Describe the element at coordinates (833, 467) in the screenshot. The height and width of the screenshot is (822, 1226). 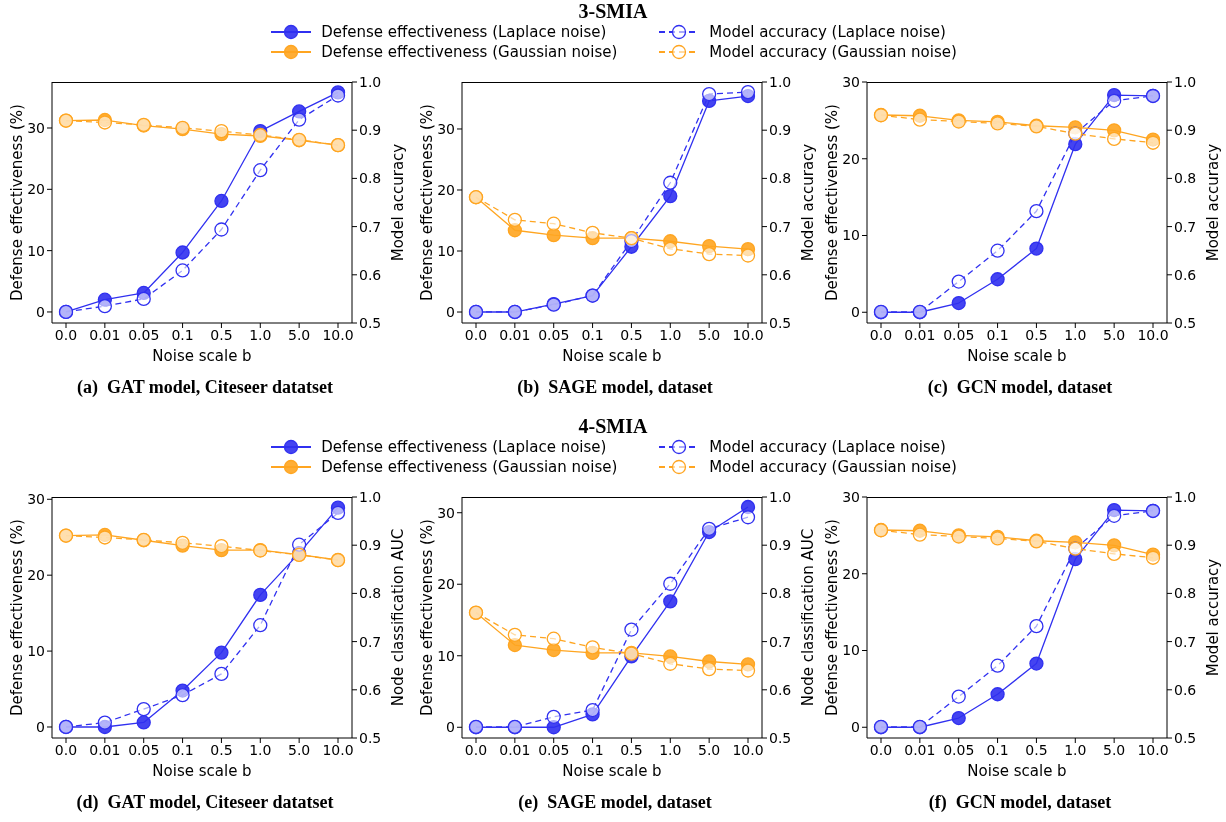
I see `legend-label: Model accuracy (Gaussian noise)` at that location.